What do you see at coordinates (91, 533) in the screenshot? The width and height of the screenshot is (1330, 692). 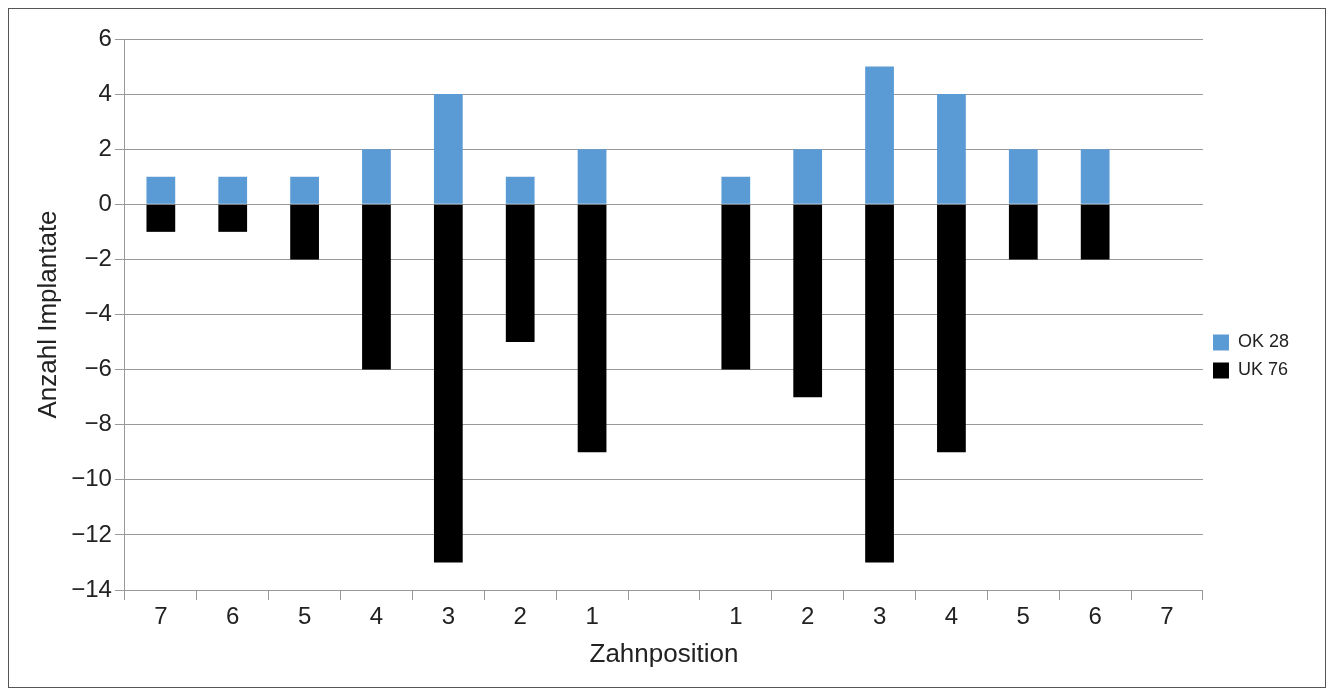 I see `y-tick-label: −12` at bounding box center [91, 533].